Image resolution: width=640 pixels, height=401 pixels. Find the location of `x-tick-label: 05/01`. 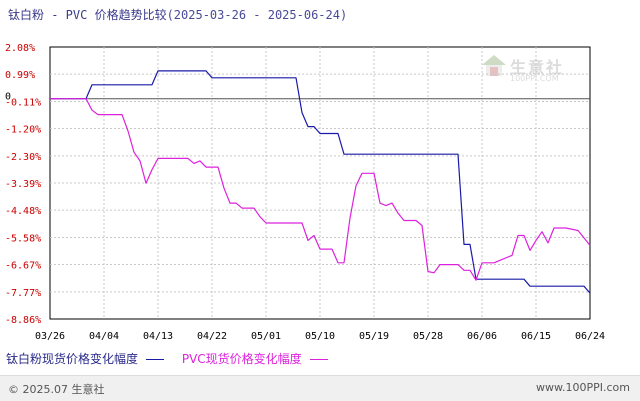

x-tick-label: 05/01 is located at coordinates (266, 336).